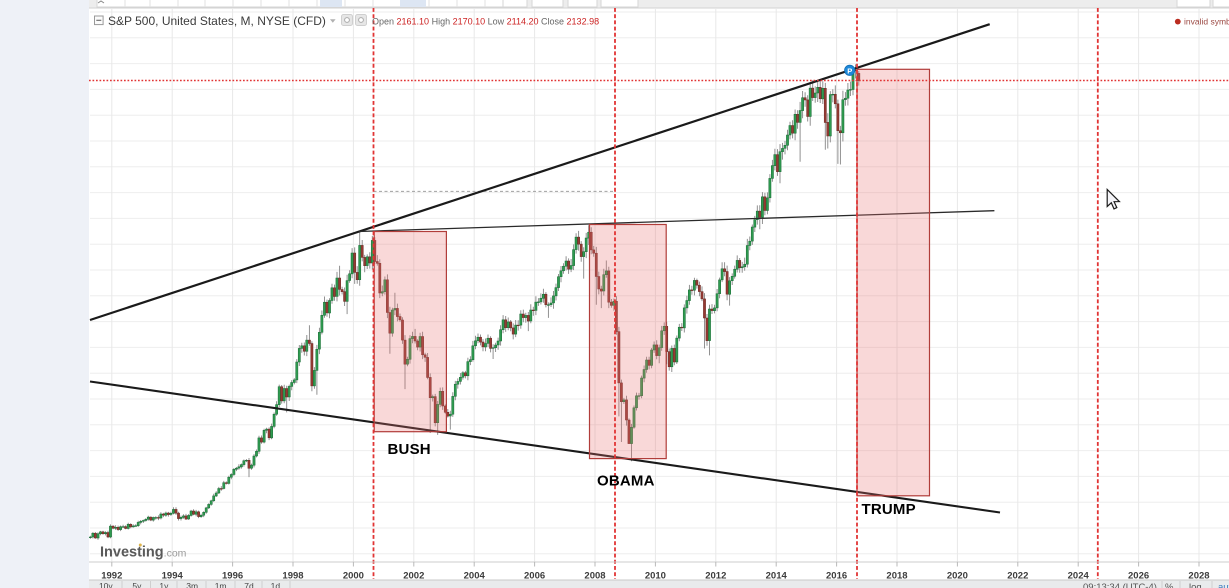  What do you see at coordinates (1195, 585) in the screenshot?
I see `svg-text: log` at bounding box center [1195, 585].